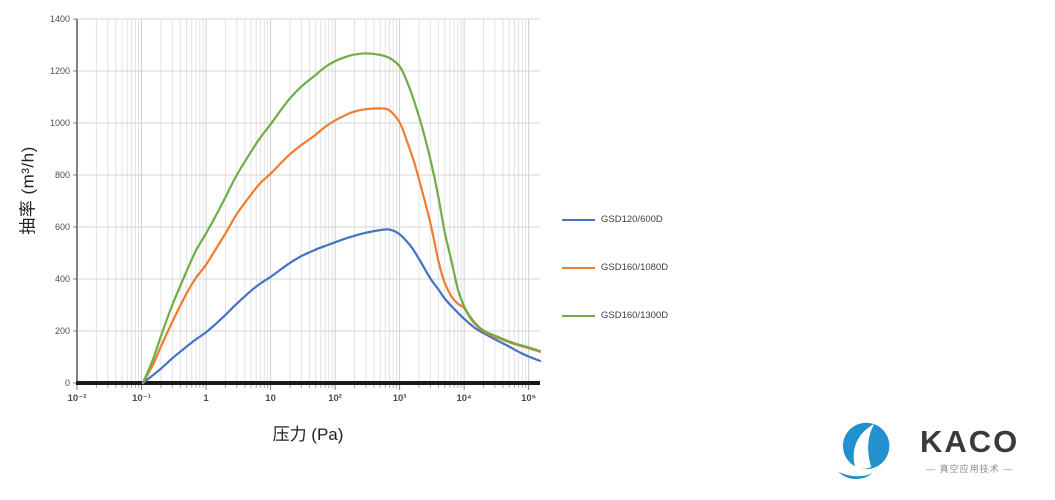 The height and width of the screenshot is (500, 1055). I want to click on y-tick-label: 1400, so click(60, 19).